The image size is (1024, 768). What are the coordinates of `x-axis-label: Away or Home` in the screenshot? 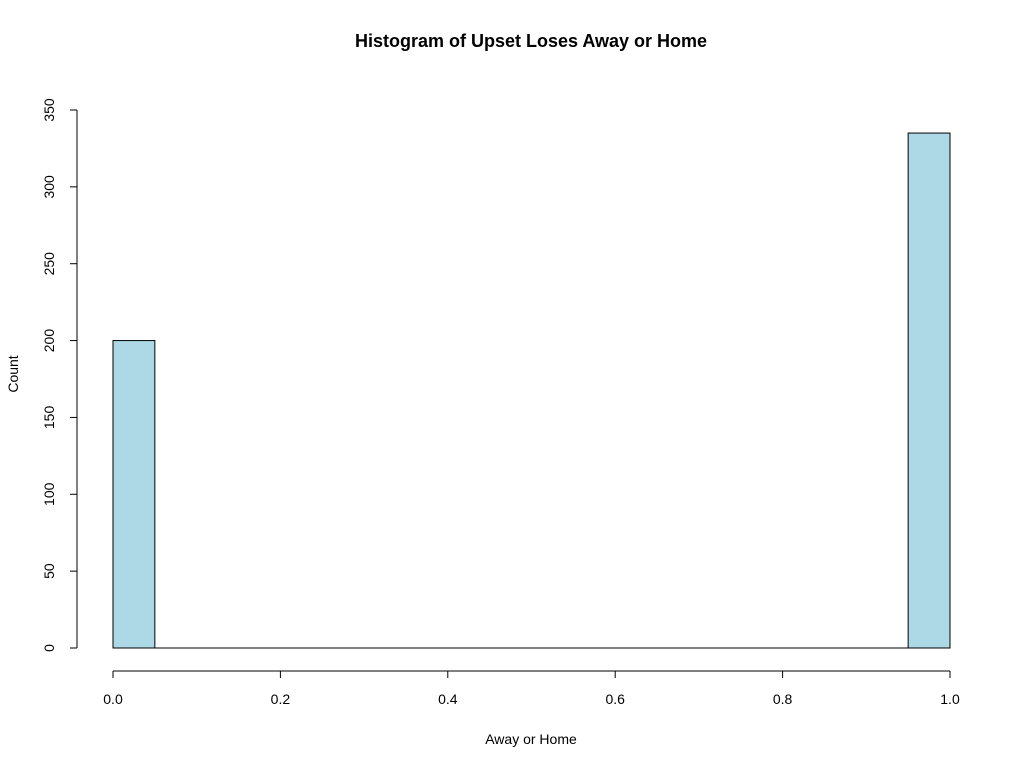 It's located at (531, 739).